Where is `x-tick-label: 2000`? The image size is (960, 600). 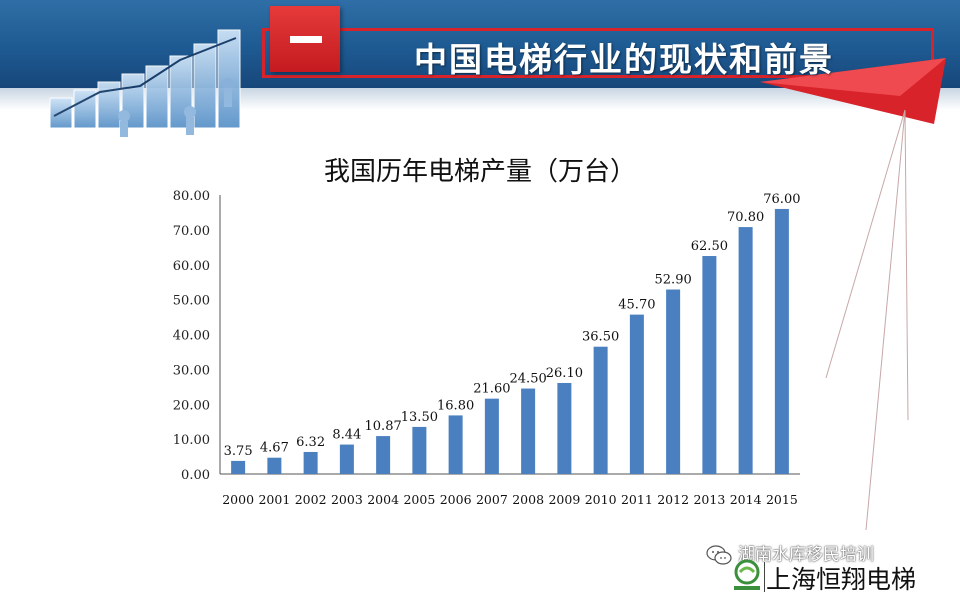 x-tick-label: 2000 is located at coordinates (238, 499).